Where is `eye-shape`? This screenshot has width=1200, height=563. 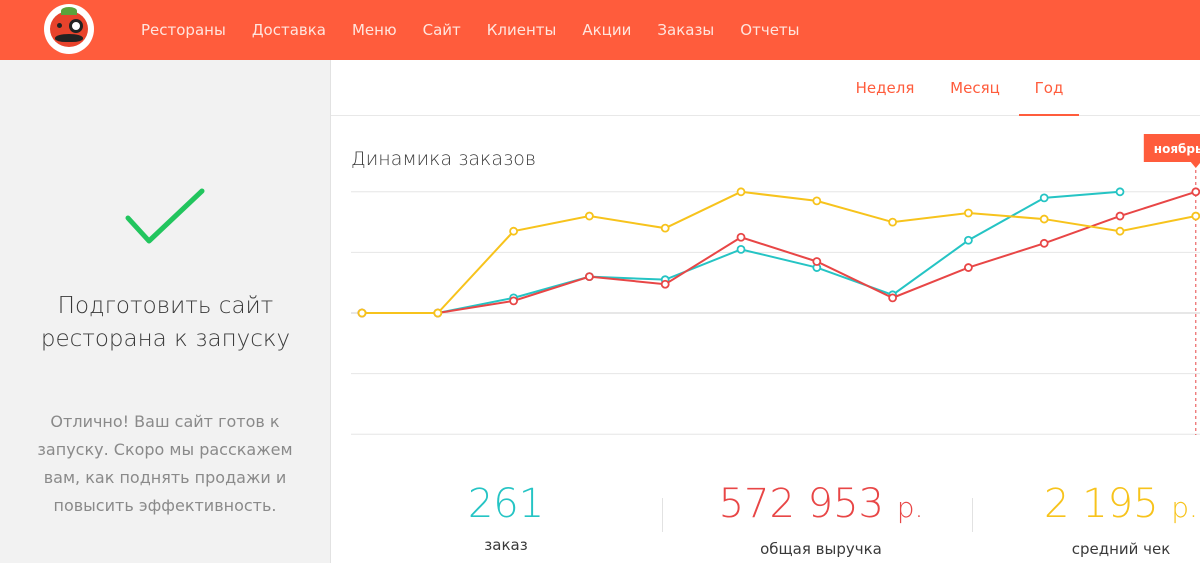
eye-shape is located at coordinates (59, 25).